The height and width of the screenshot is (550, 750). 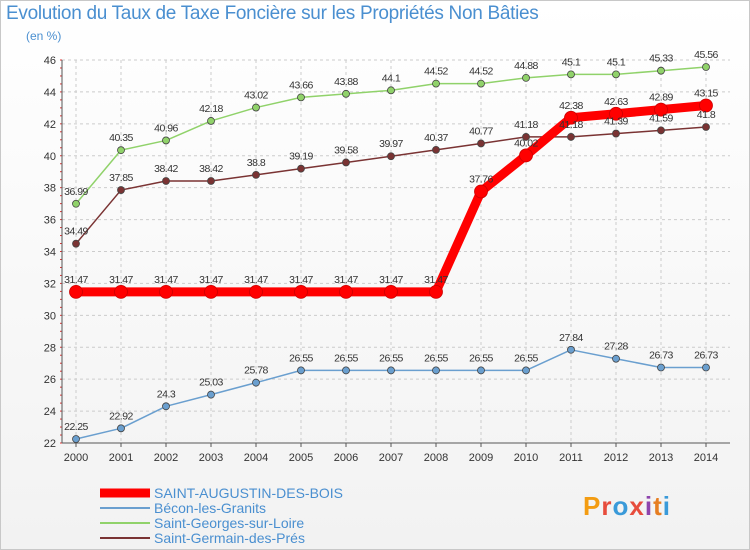 What do you see at coordinates (621, 506) in the screenshot?
I see `logo-letter: o` at bounding box center [621, 506].